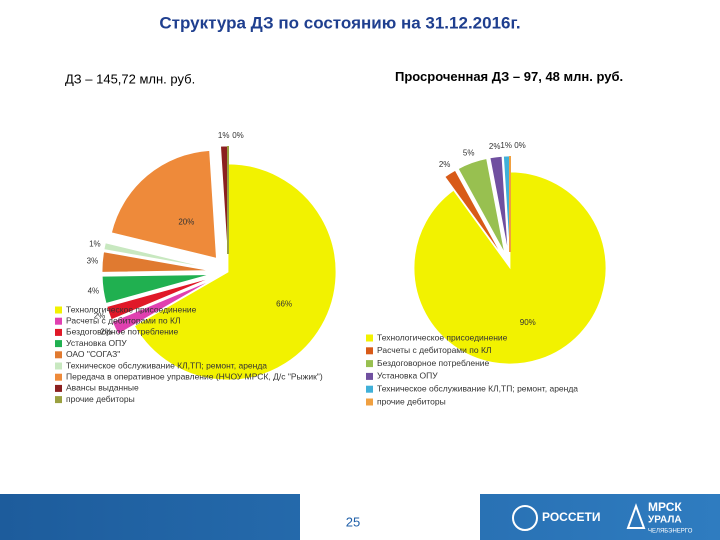  I want to click on logo-text: УРАЛА, so click(665, 520).